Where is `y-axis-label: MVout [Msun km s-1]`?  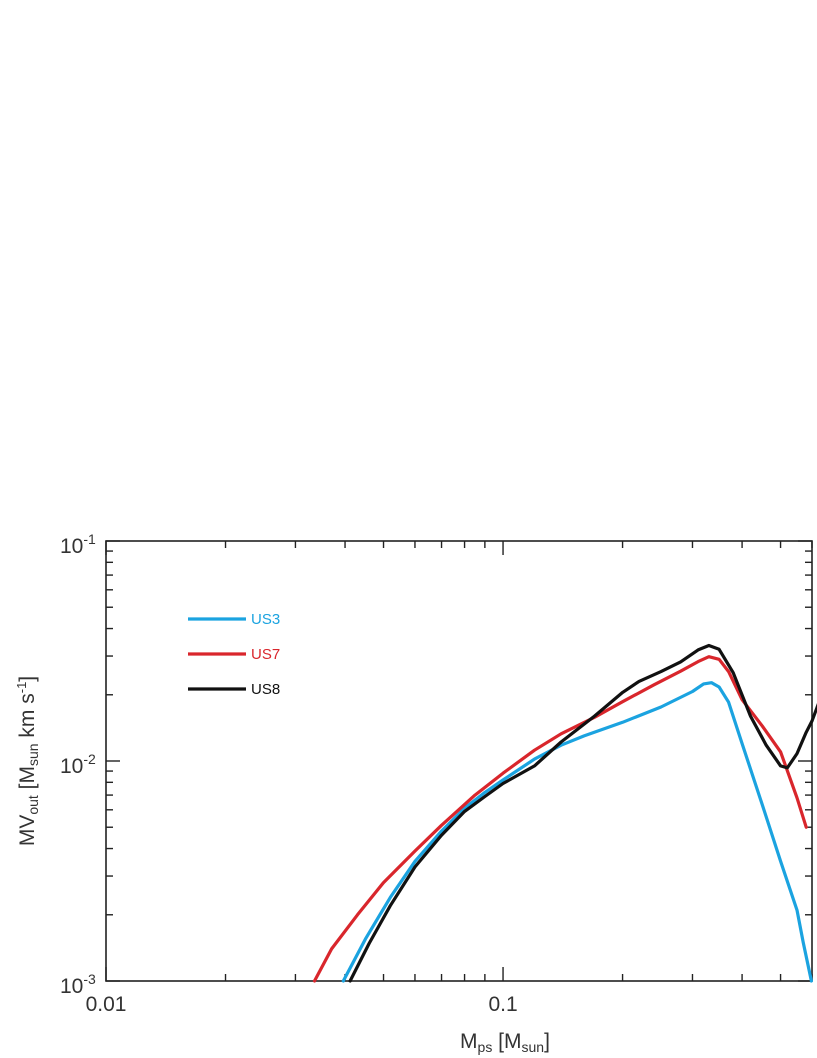
y-axis-label: MVout [Msun km s-1] is located at coordinates (27, 761).